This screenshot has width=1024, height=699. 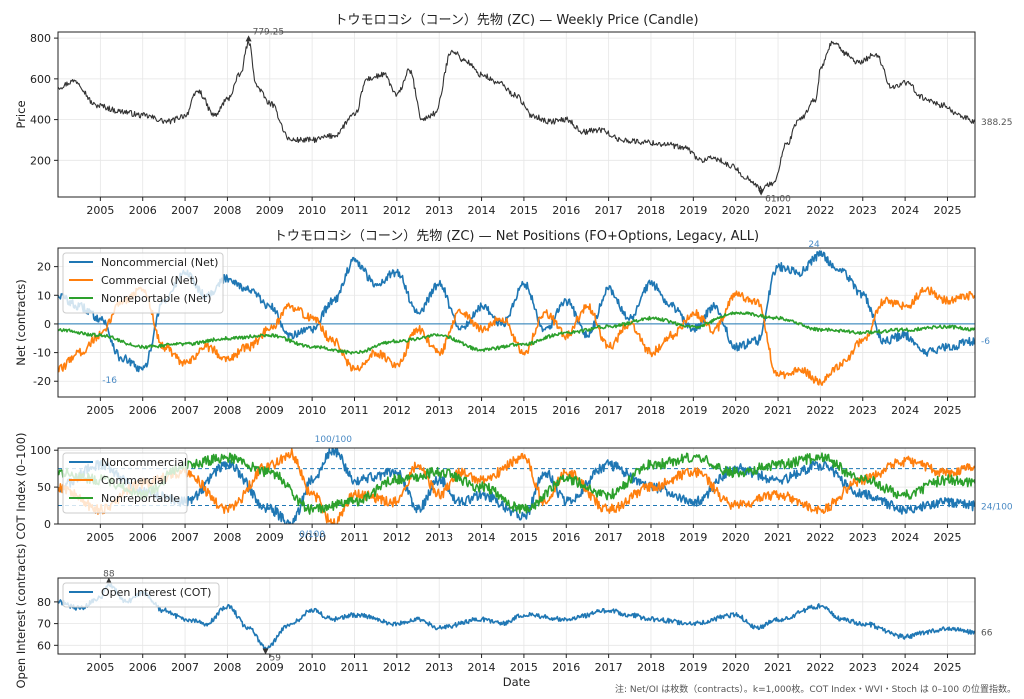 What do you see at coordinates (109, 575) in the screenshot?
I see `annotation-label: 88` at bounding box center [109, 575].